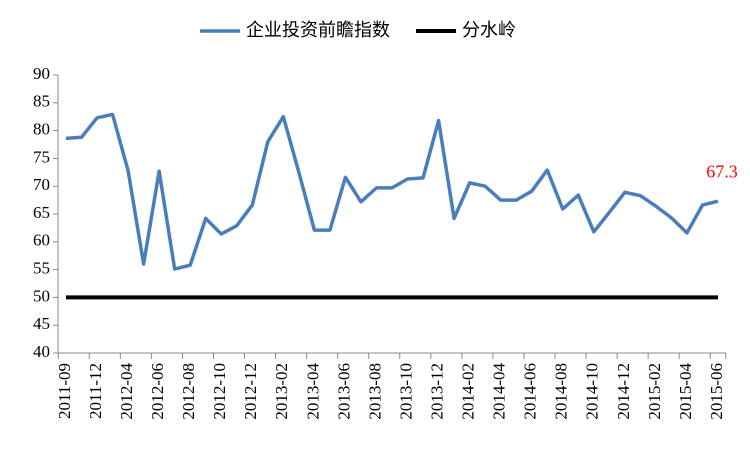 This screenshot has height=450, width=750. What do you see at coordinates (722, 171) in the screenshot?
I see `data-label: 67.3` at bounding box center [722, 171].